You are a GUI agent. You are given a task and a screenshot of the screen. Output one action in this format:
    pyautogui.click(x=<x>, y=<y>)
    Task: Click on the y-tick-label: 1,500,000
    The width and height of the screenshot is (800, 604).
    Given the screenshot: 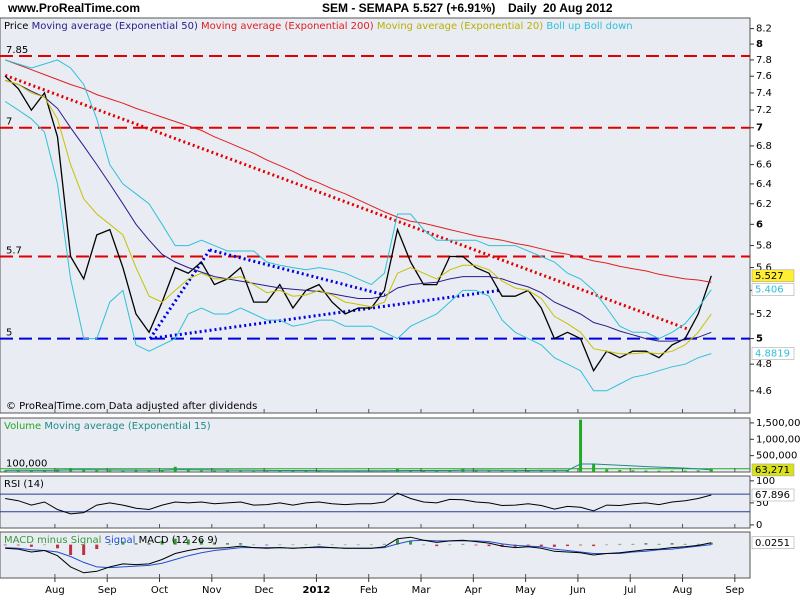 What is the action you would take?
    pyautogui.click(x=778, y=423)
    